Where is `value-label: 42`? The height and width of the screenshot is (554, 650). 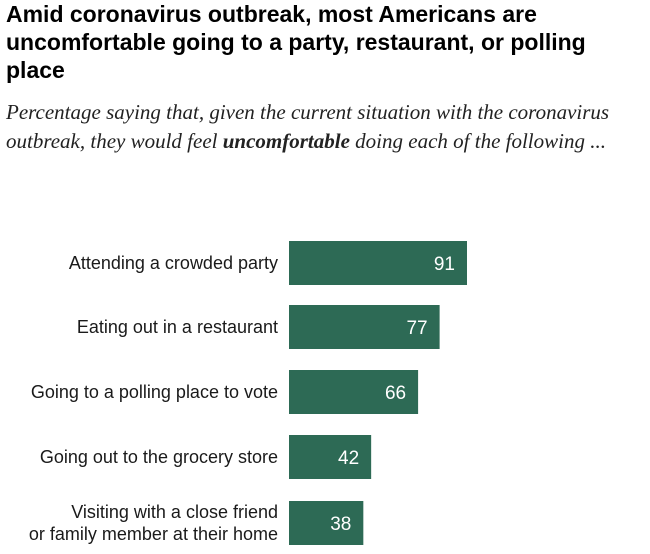 value-label: 42 is located at coordinates (348, 458).